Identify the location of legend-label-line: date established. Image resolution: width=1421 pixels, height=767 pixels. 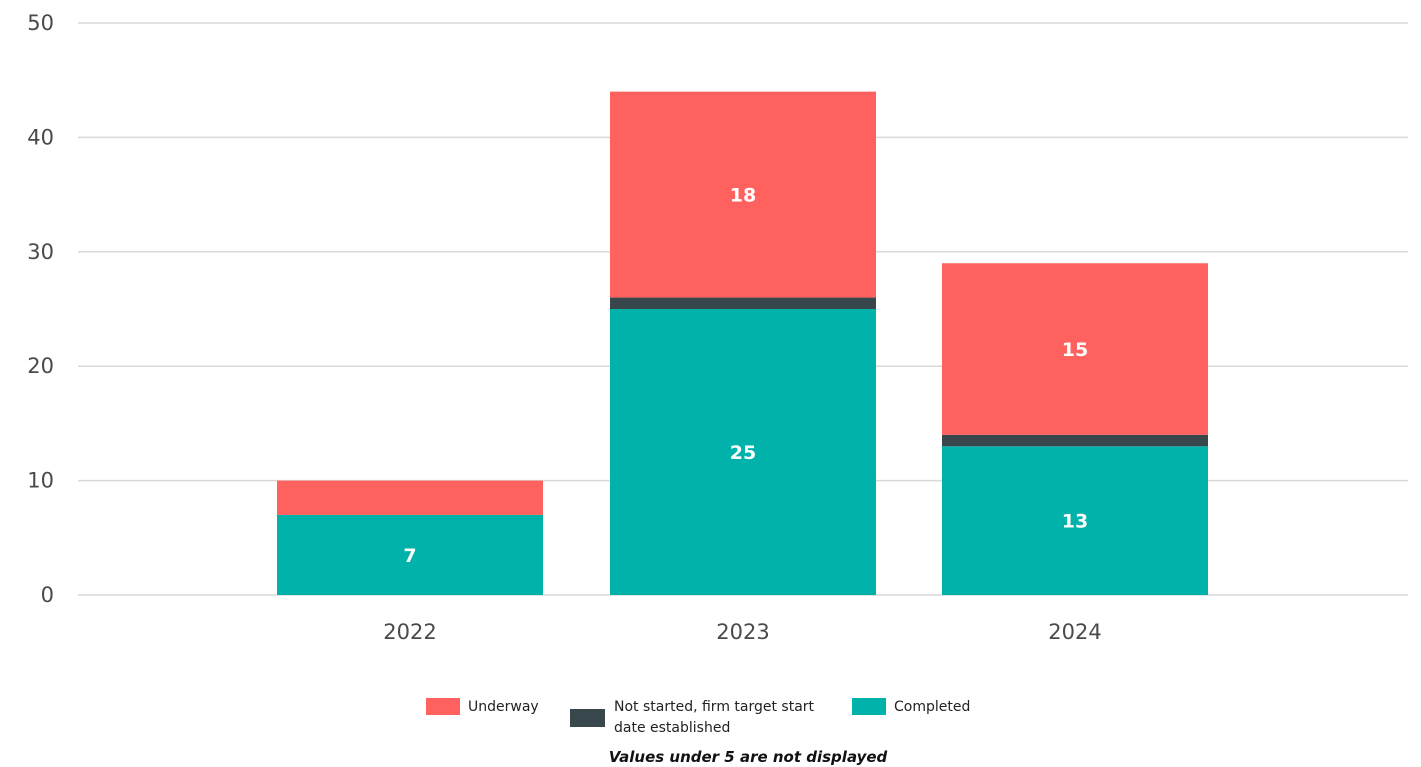
(672, 728).